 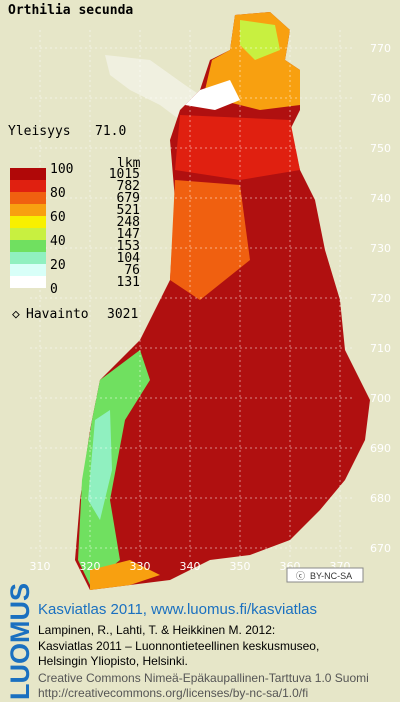 What do you see at coordinates (152, 87) in the screenshot?
I see `northwest-arm` at bounding box center [152, 87].